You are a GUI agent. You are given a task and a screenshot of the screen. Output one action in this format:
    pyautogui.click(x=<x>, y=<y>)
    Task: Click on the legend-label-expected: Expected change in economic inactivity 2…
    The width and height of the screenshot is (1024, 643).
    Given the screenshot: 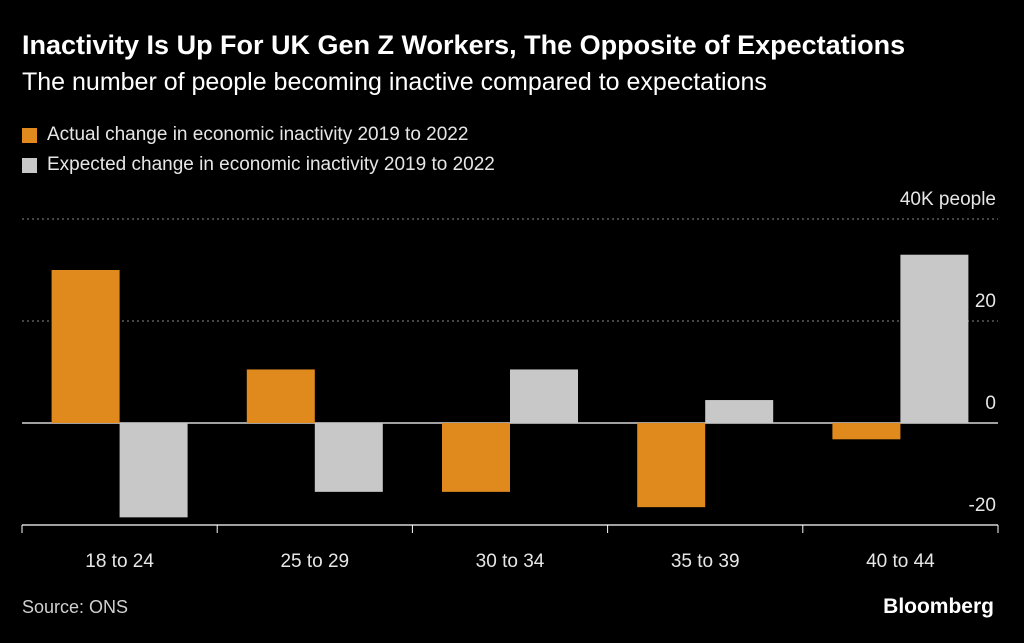 What is the action you would take?
    pyautogui.click(x=271, y=164)
    